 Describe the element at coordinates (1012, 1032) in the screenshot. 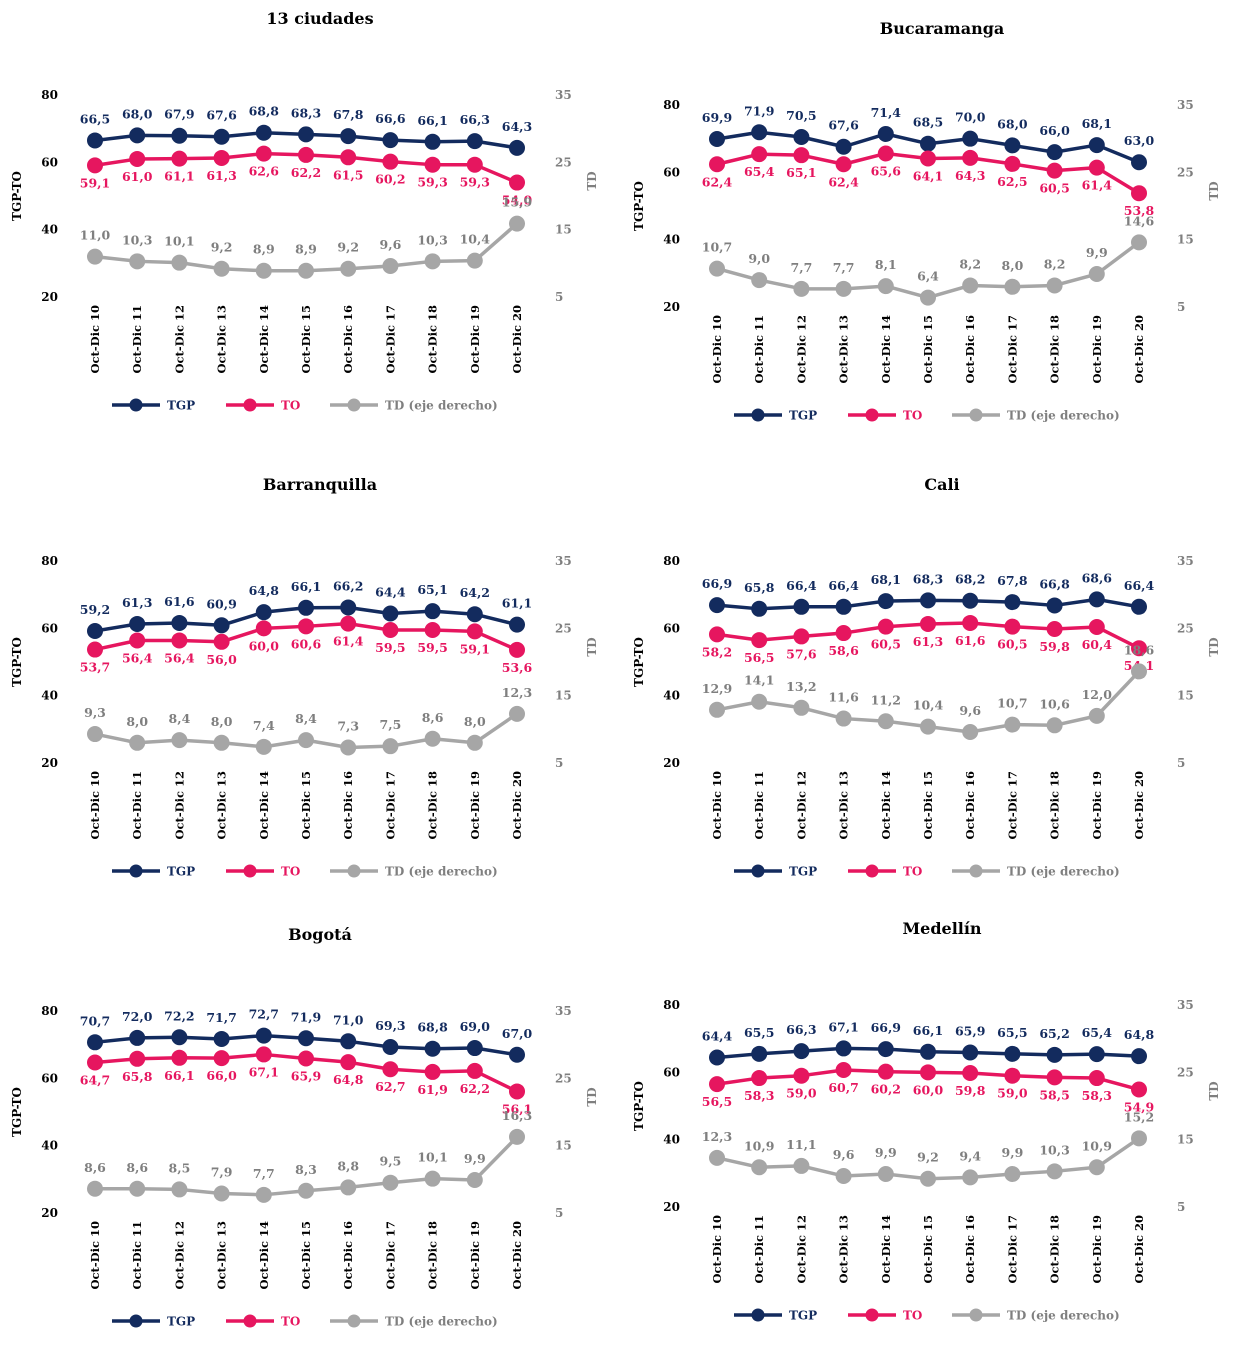

I see `data-label-tgp: 65,5` at that location.